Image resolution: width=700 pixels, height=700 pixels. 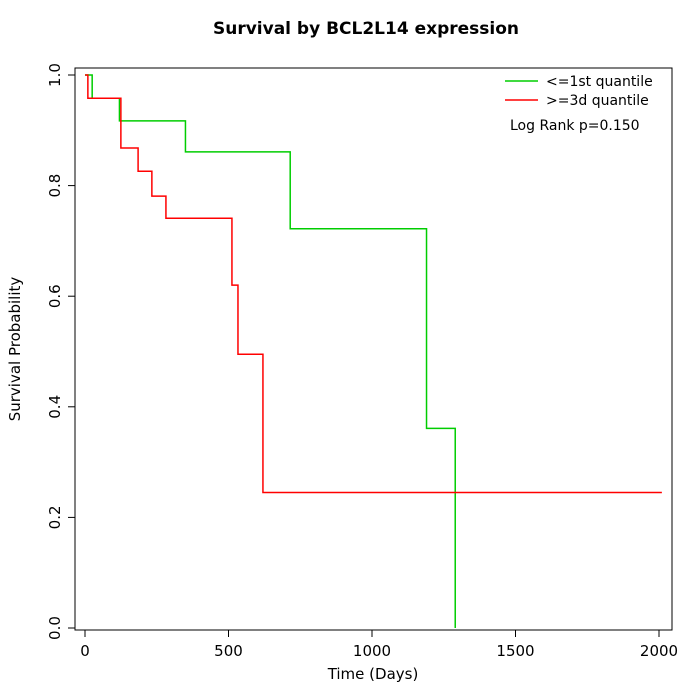 I want to click on y-tick-label: 0.6, so click(x=55, y=296).